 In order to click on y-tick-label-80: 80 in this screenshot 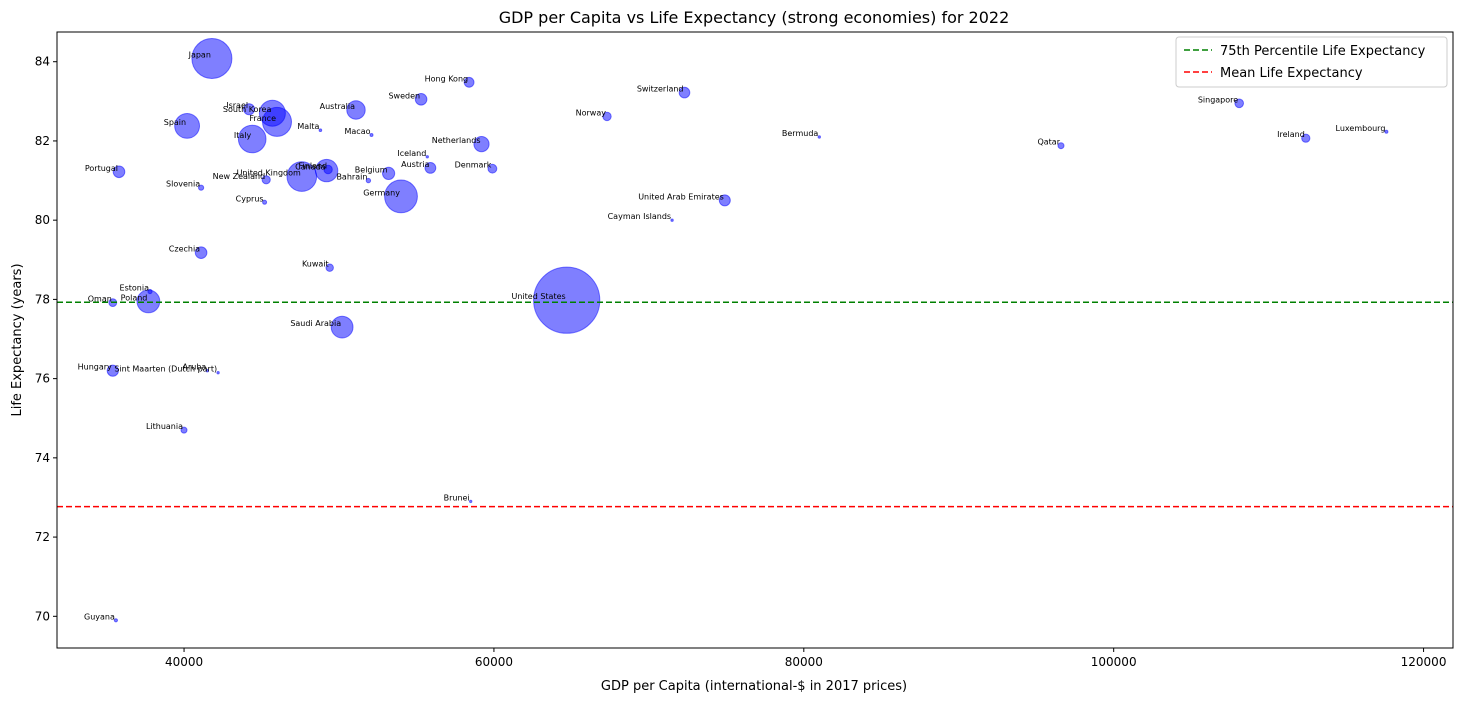, I will do `click(42, 220)`.